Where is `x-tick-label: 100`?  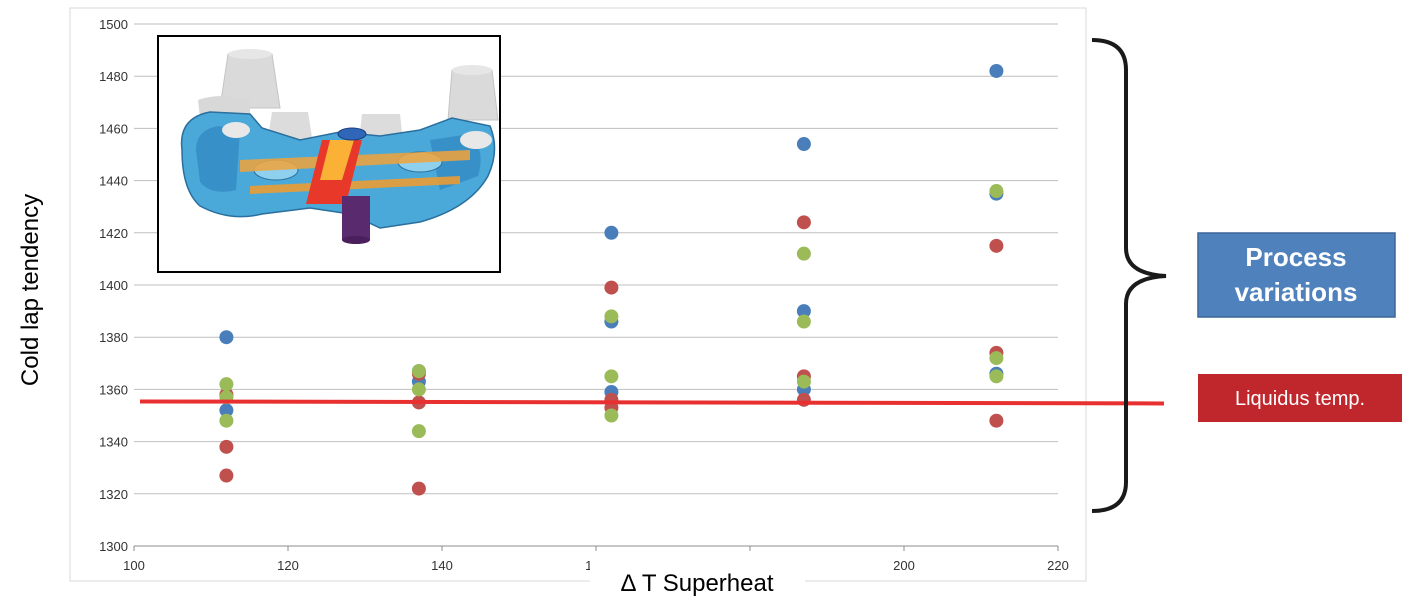 x-tick-label: 100 is located at coordinates (134, 565).